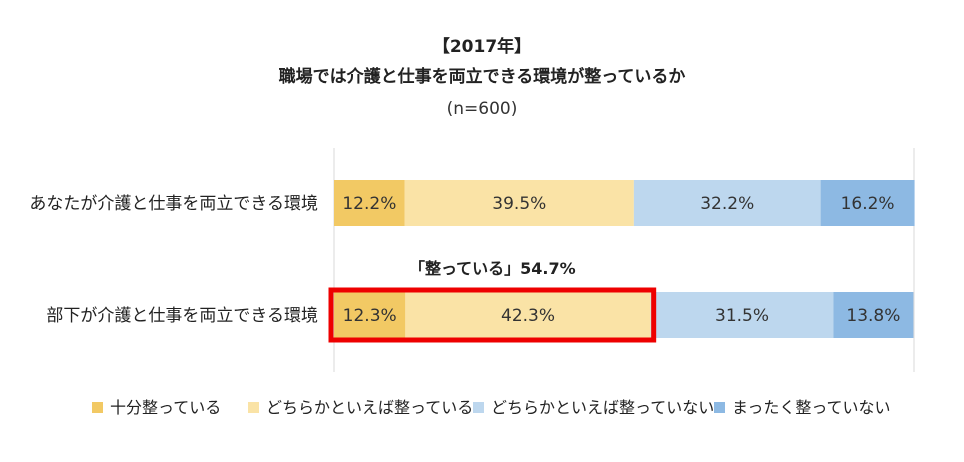  I want to click on category-label: 部下が介護と仕事を両立できる環境, so click(182, 316).